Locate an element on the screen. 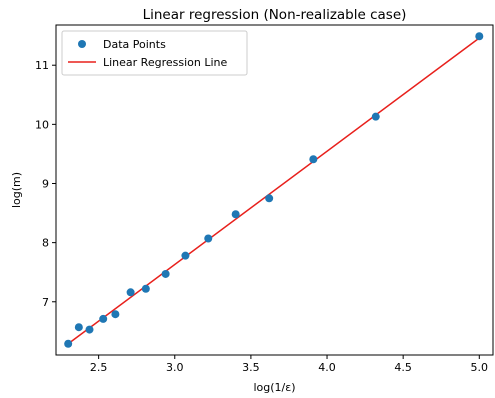 Image resolution: width=495 pixels, height=398 pixels. legend: Data Points Linear Regression Line is located at coordinates (154, 53).